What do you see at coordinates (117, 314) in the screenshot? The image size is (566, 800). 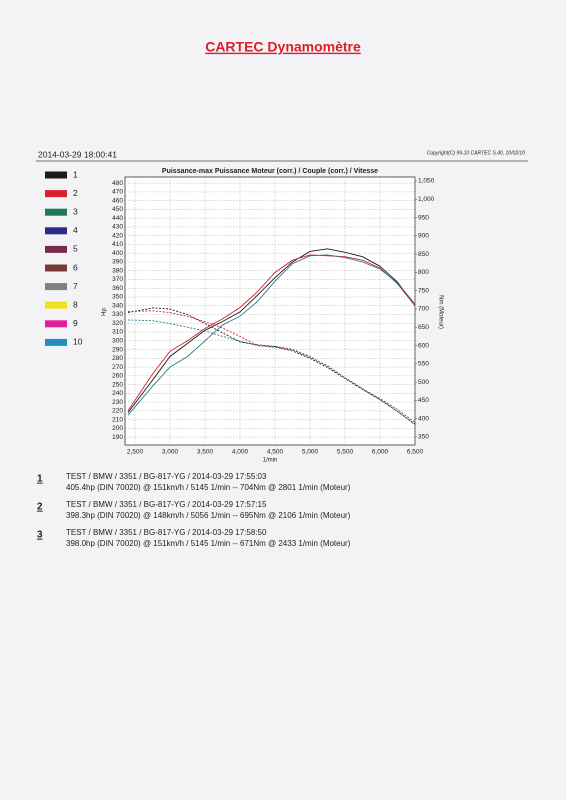 I see `y-tick-label: 330` at bounding box center [117, 314].